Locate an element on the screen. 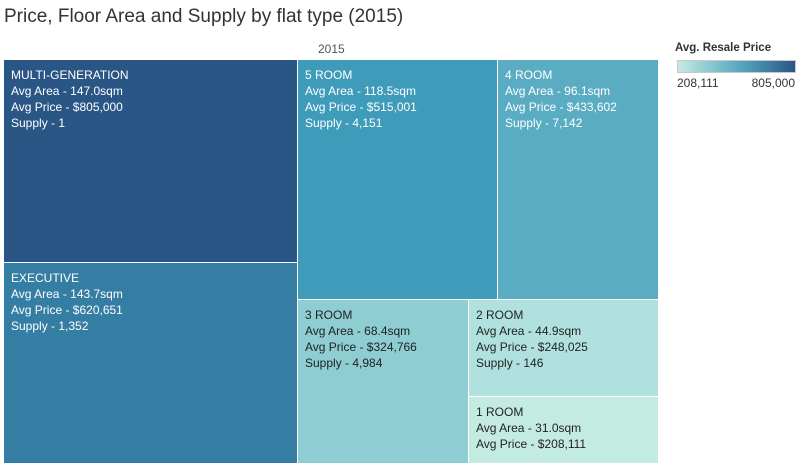 The image size is (800, 467). tile-label-line: Avg Price - $515,001 is located at coordinates (361, 107).